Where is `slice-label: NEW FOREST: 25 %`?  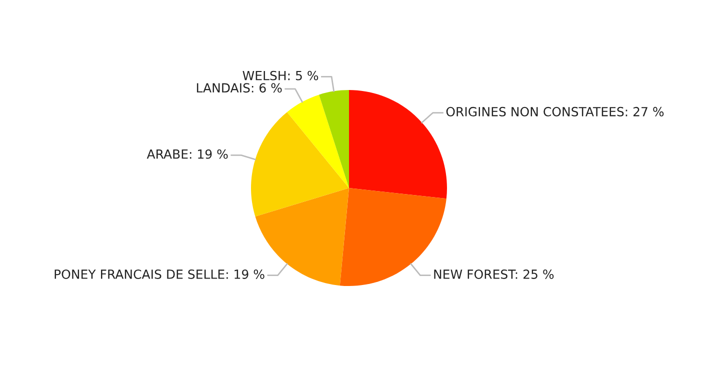
slice-label: NEW FOREST: 25 % is located at coordinates (494, 274).